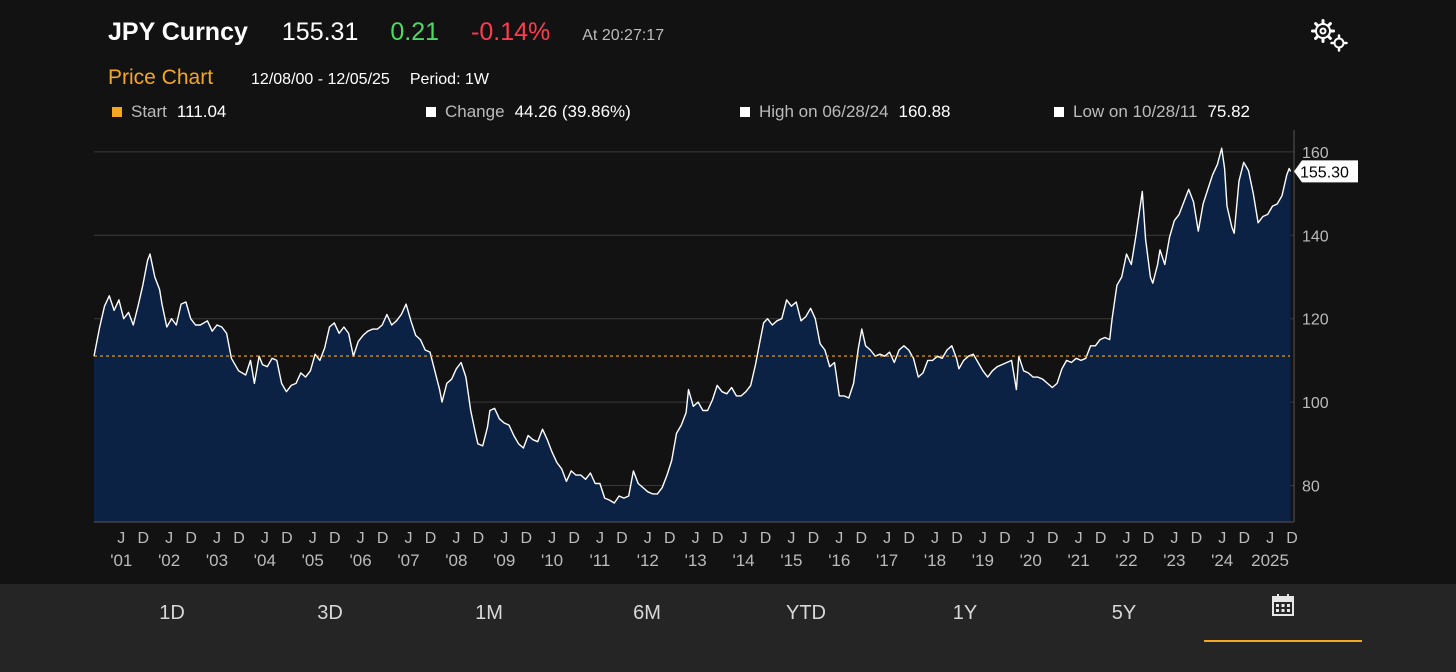  What do you see at coordinates (1311, 487) in the screenshot?
I see `y-tick-label: 80` at bounding box center [1311, 487].